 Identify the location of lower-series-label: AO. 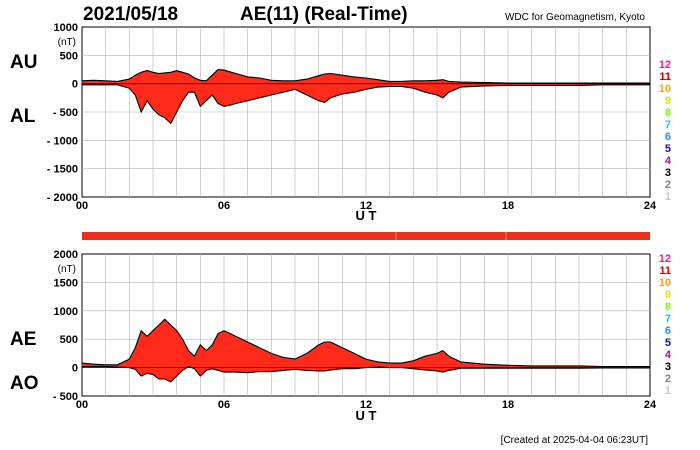
(24, 383).